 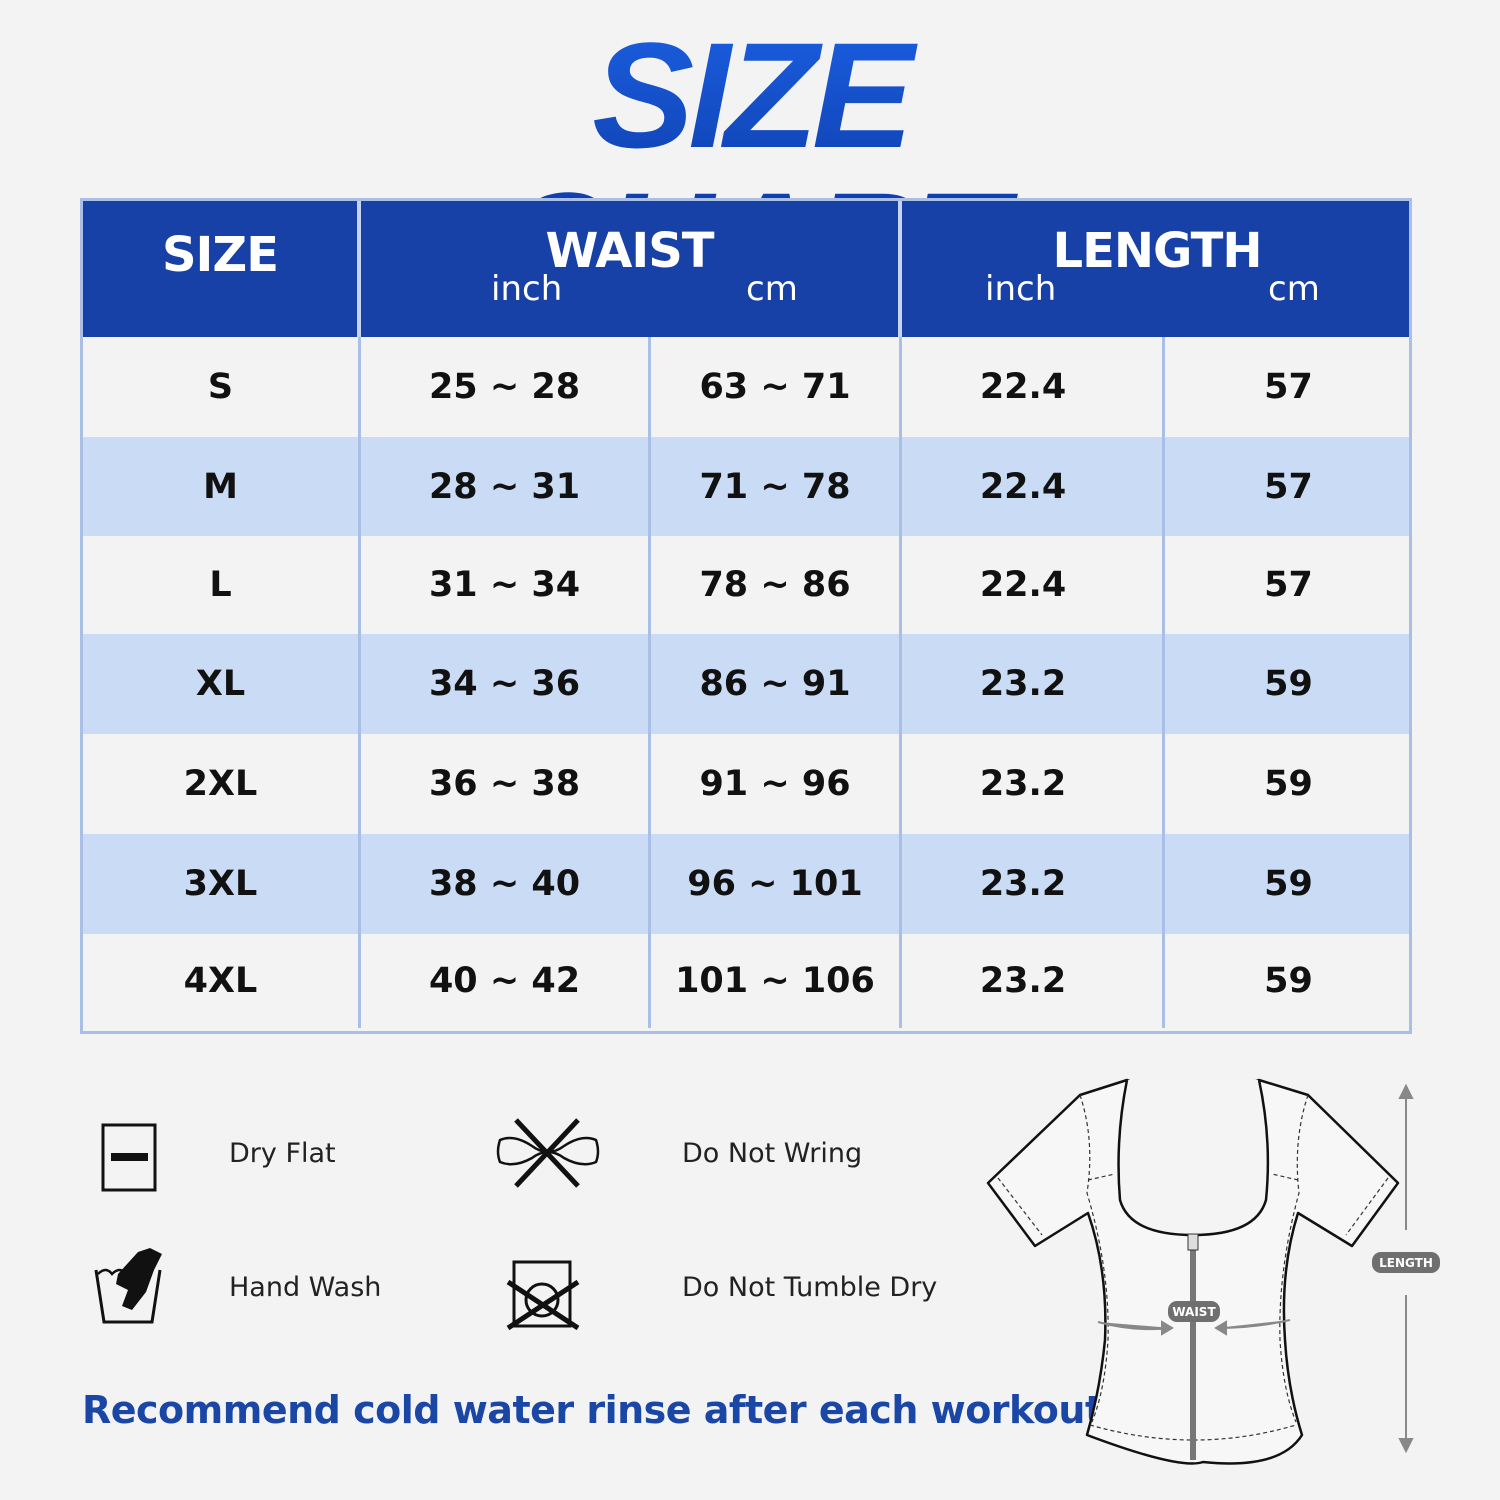 What do you see at coordinates (810, 1287) in the screenshot?
I see `care-label-do-not-tumble-dry: Do Not Tumble Dry` at bounding box center [810, 1287].